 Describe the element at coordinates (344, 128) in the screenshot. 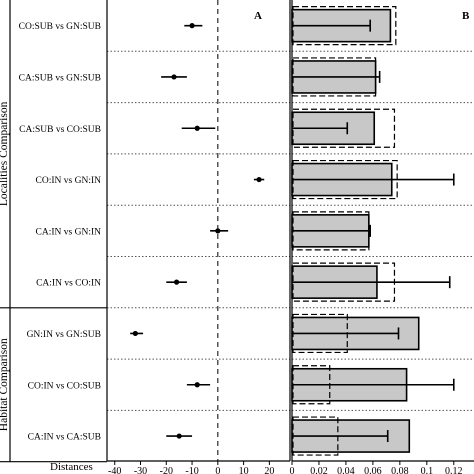

I see `panel-b-dashed-box` at that location.